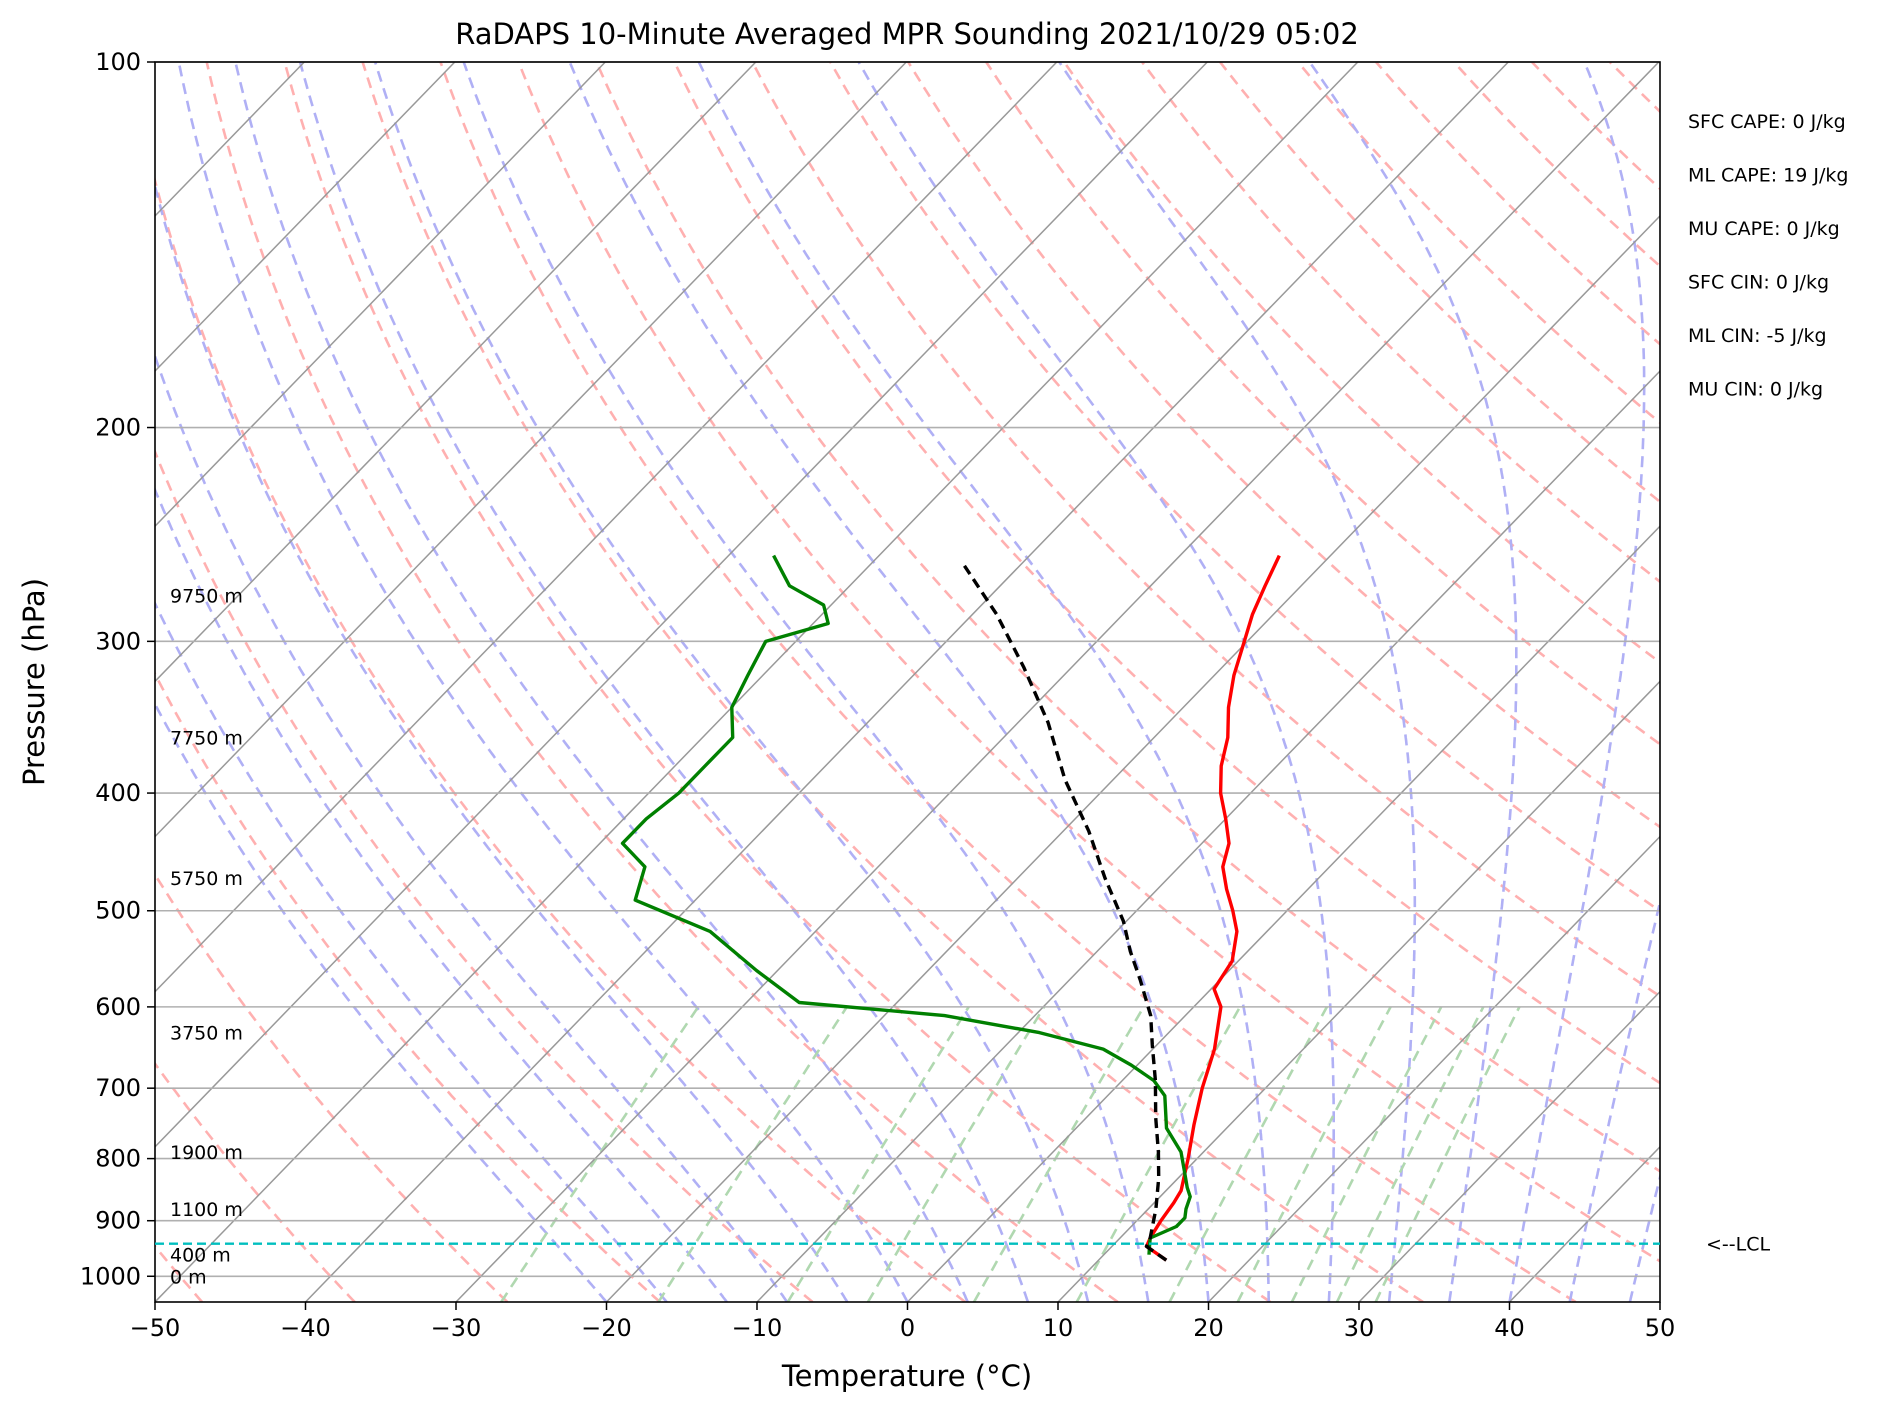 Image resolution: width=1885 pixels, height=1406 pixels. I want to click on x-tick-label: 40, so click(1509, 1328).